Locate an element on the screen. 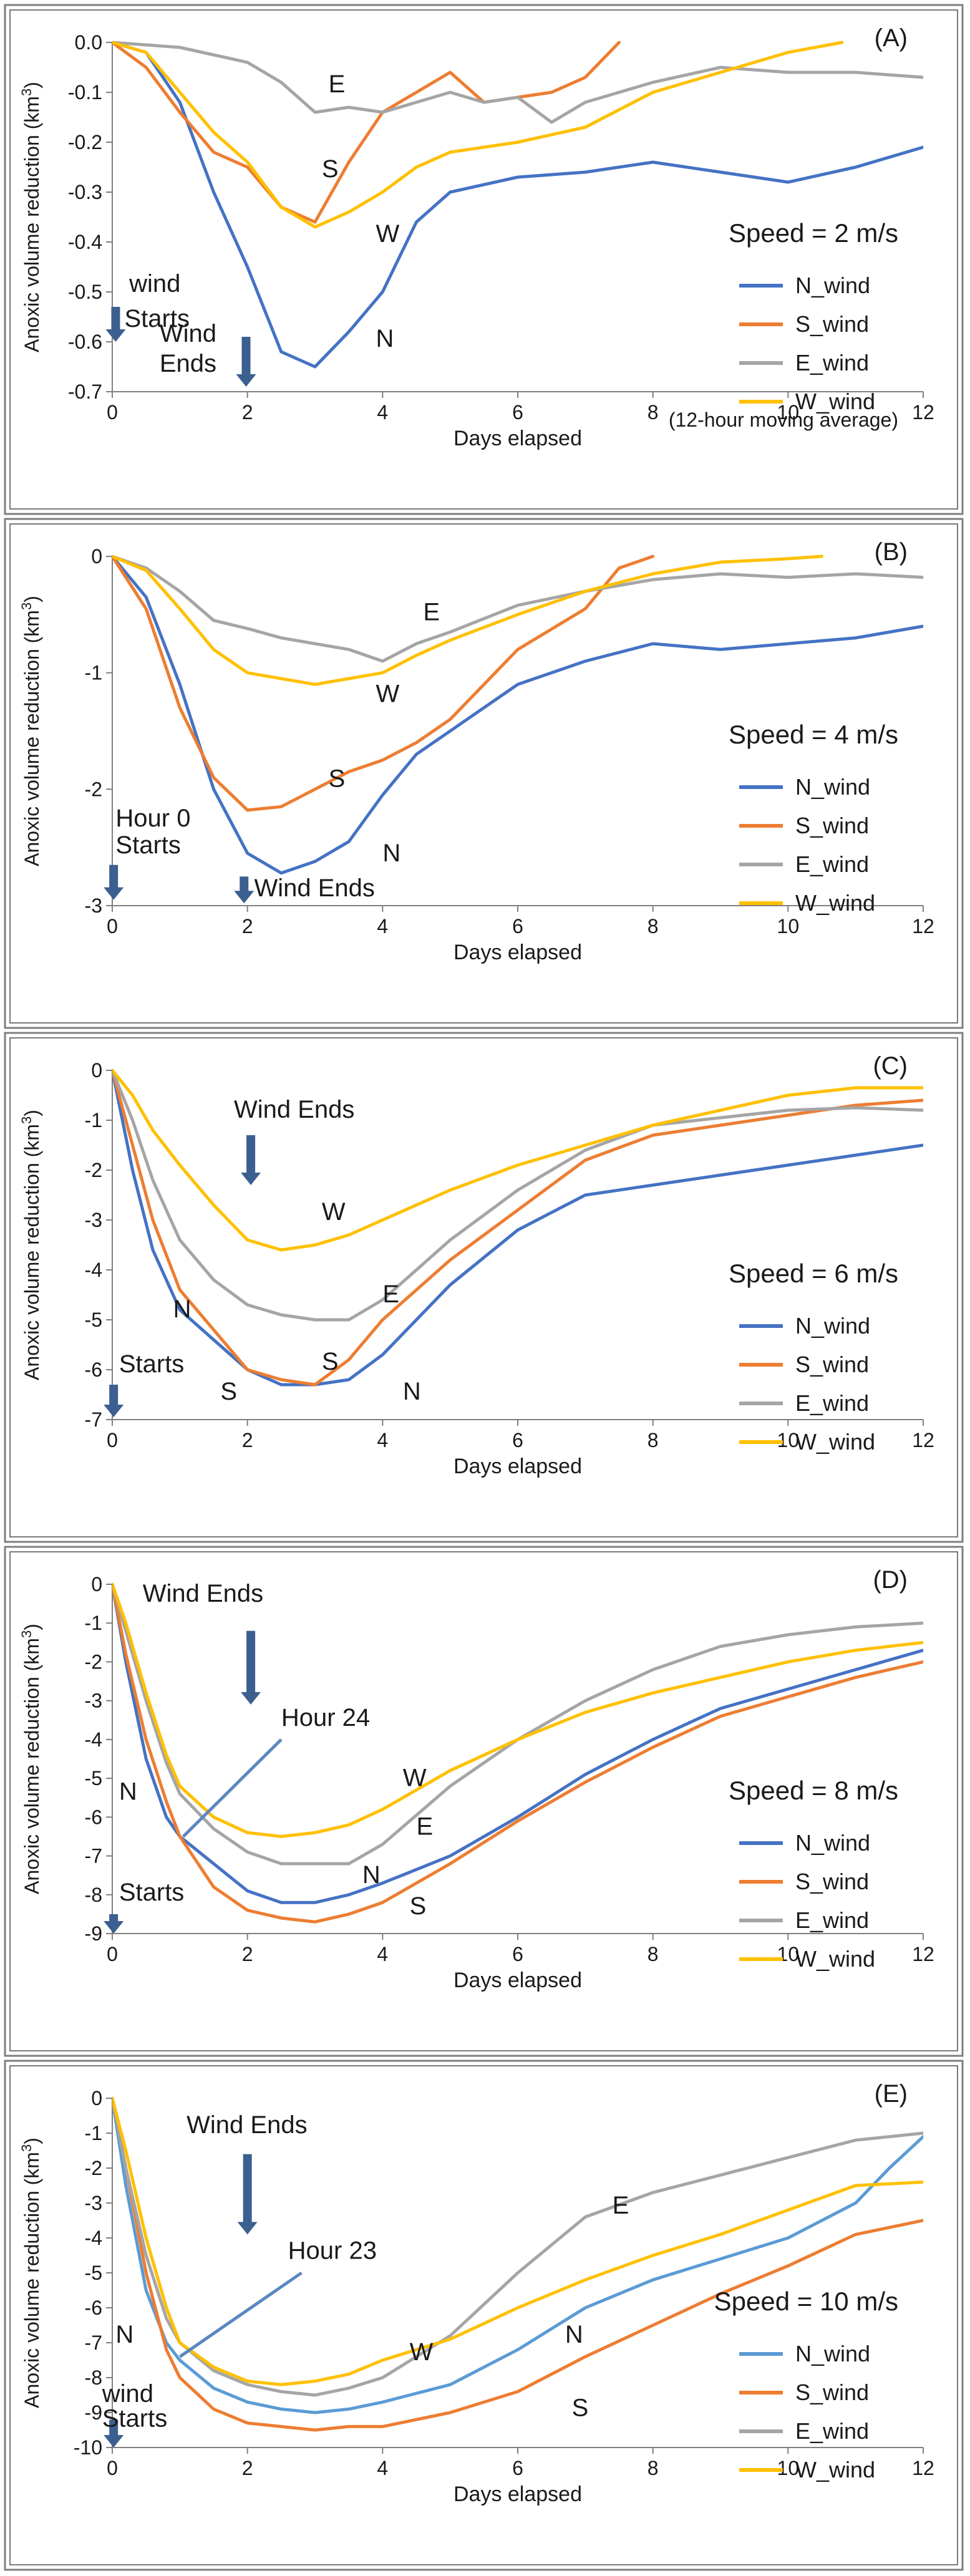 This screenshot has width=970, height=2576. y-tick-label: -7 is located at coordinates (94, 1856).